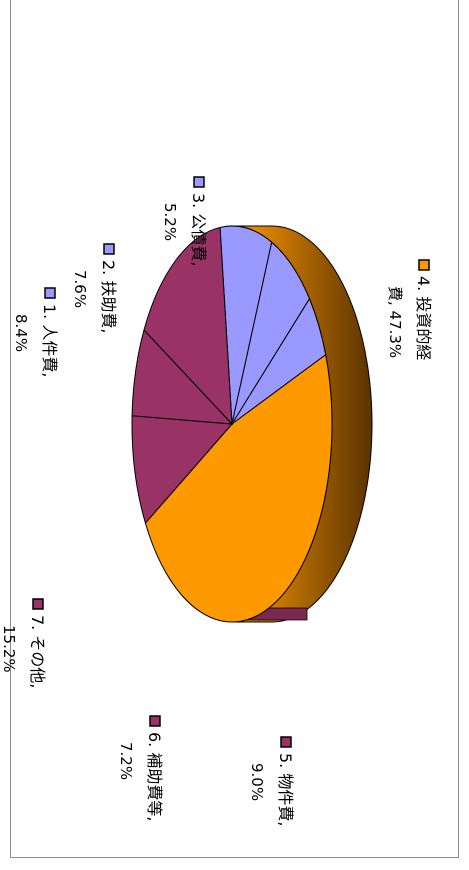 This screenshot has height=870, width=469. Describe the element at coordinates (126, 761) in the screenshot. I see `slice-label-6-value: 7.2%` at that location.